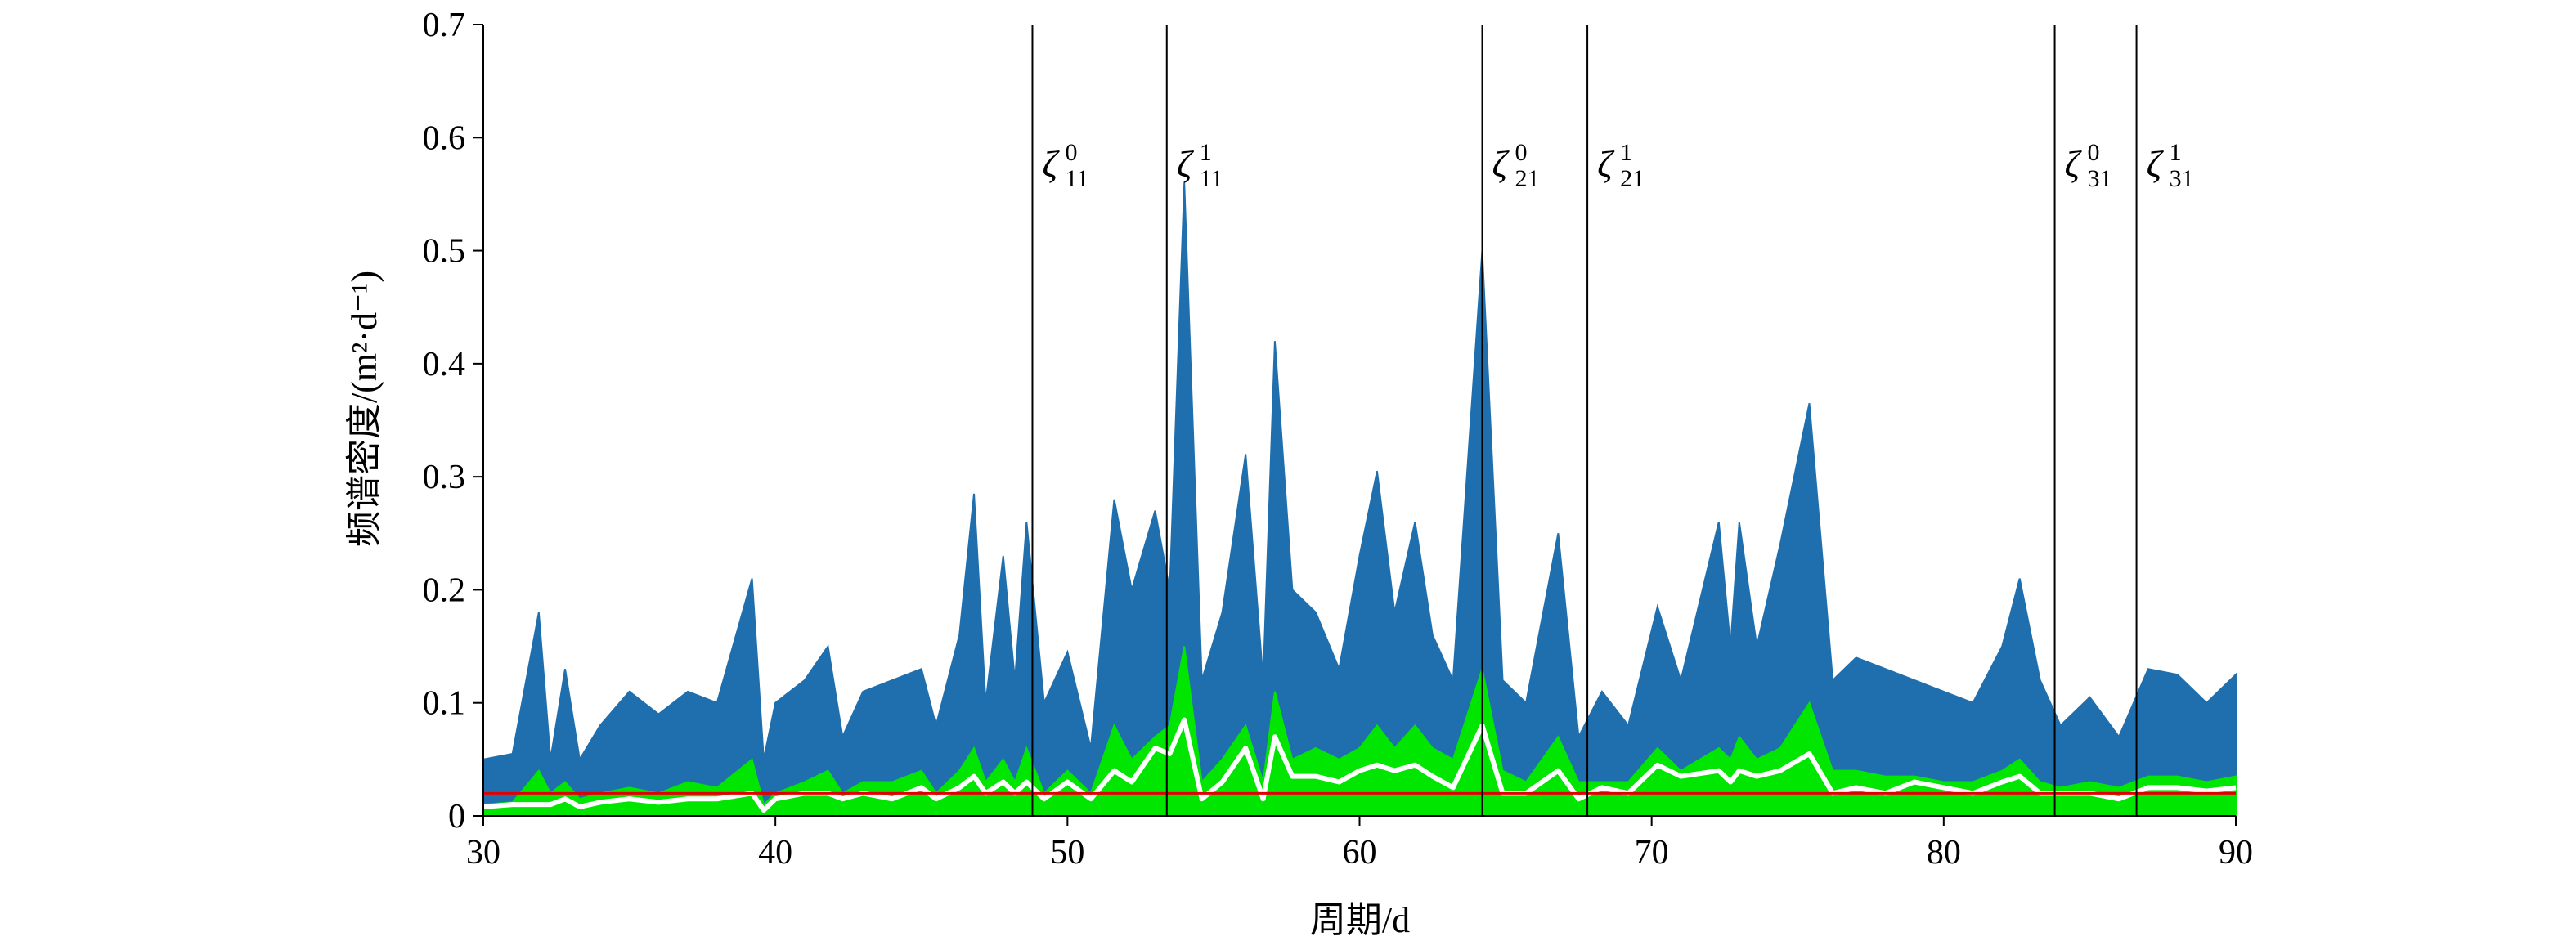 Image resolution: width=2576 pixels, height=950 pixels. What do you see at coordinates (1360, 853) in the screenshot?
I see `x-tick-label: 60` at bounding box center [1360, 853].